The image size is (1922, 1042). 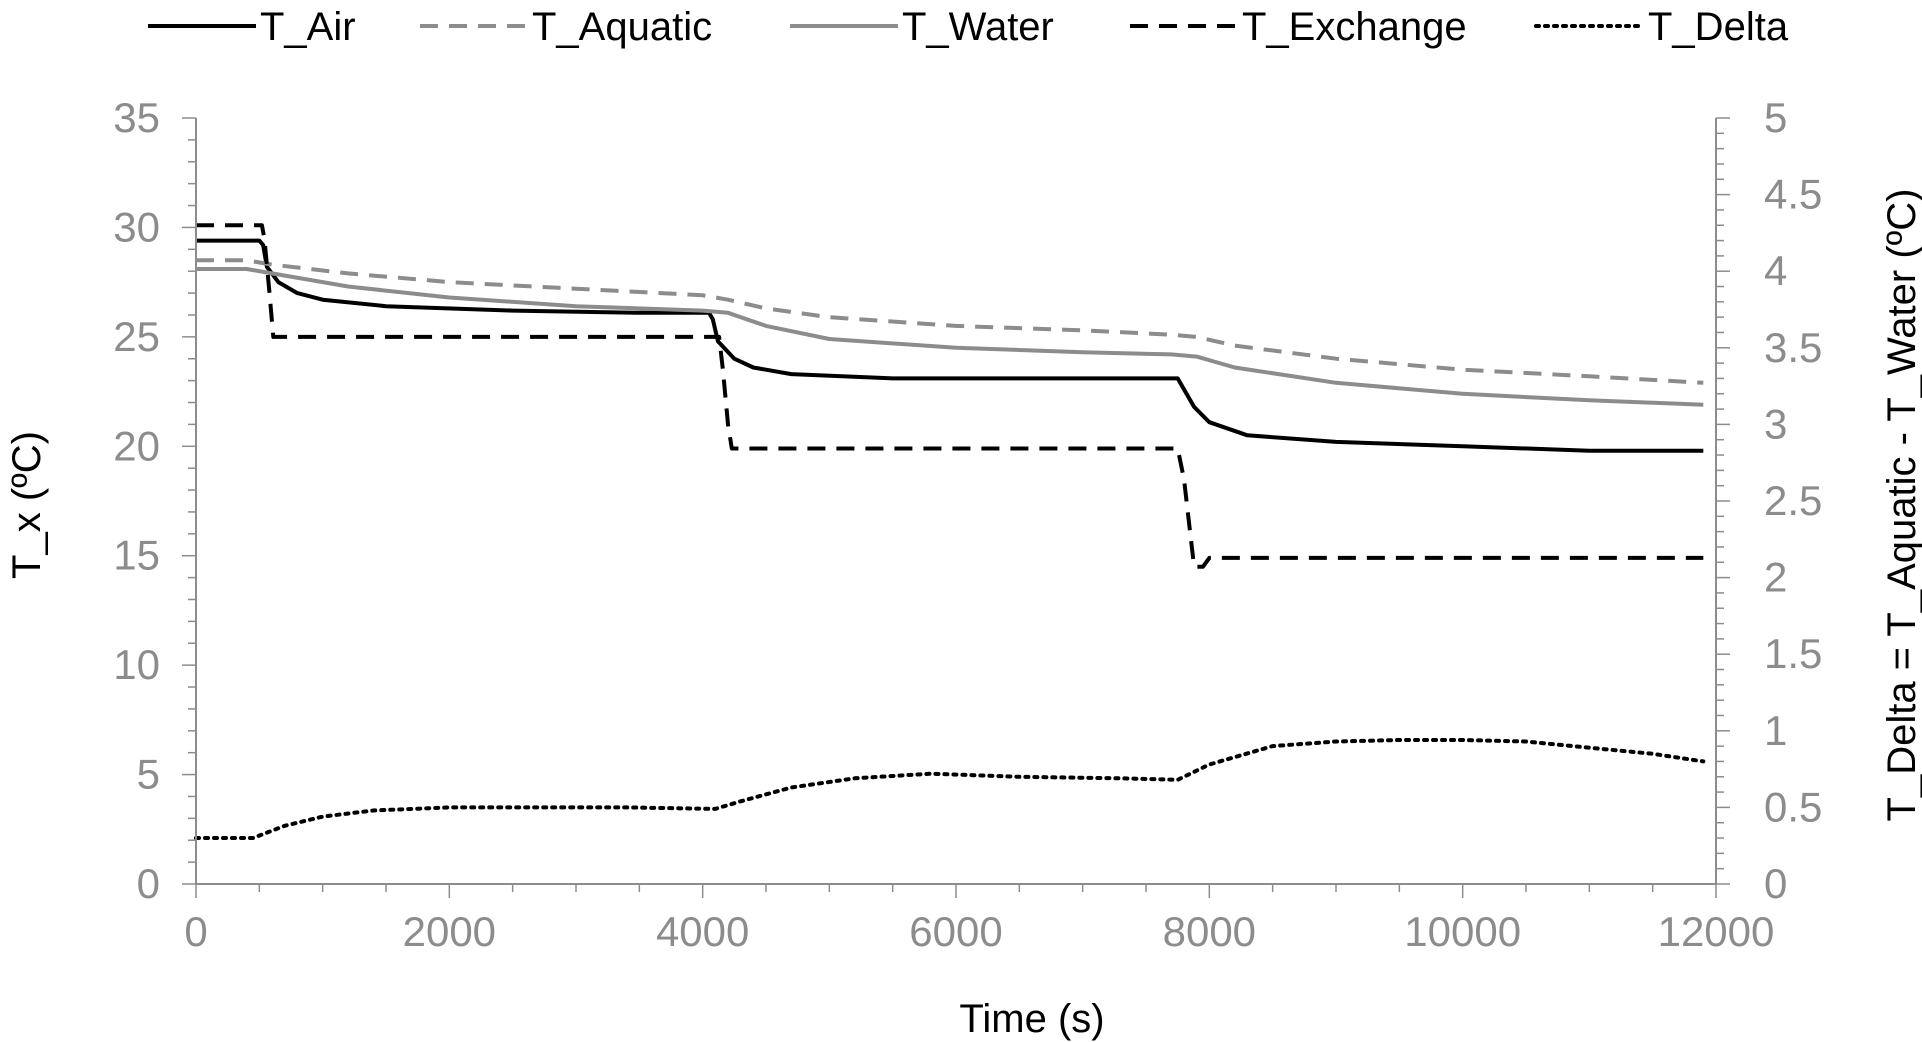 I want to click on x-tick-label: 2000, so click(x=449, y=931).